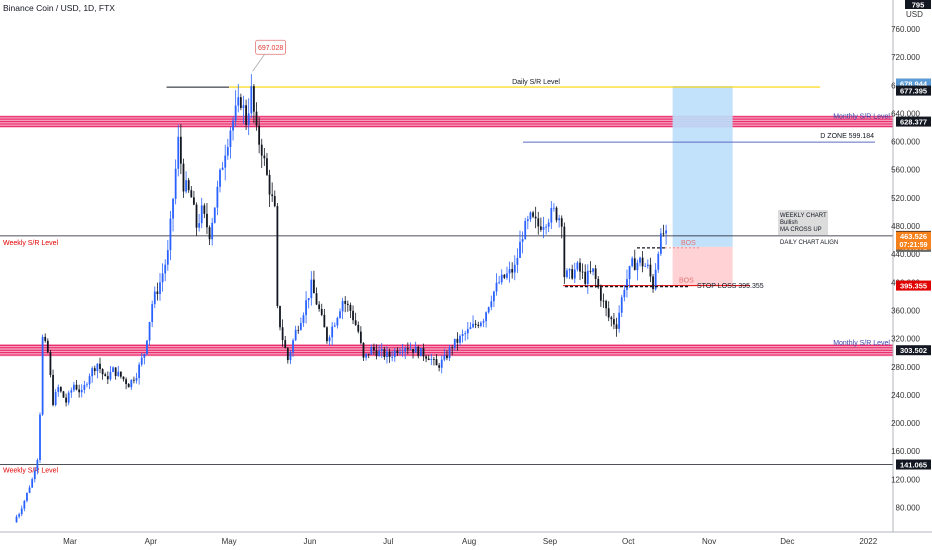  Describe the element at coordinates (466, 541) in the screenshot. I see `time-axis` at that location.